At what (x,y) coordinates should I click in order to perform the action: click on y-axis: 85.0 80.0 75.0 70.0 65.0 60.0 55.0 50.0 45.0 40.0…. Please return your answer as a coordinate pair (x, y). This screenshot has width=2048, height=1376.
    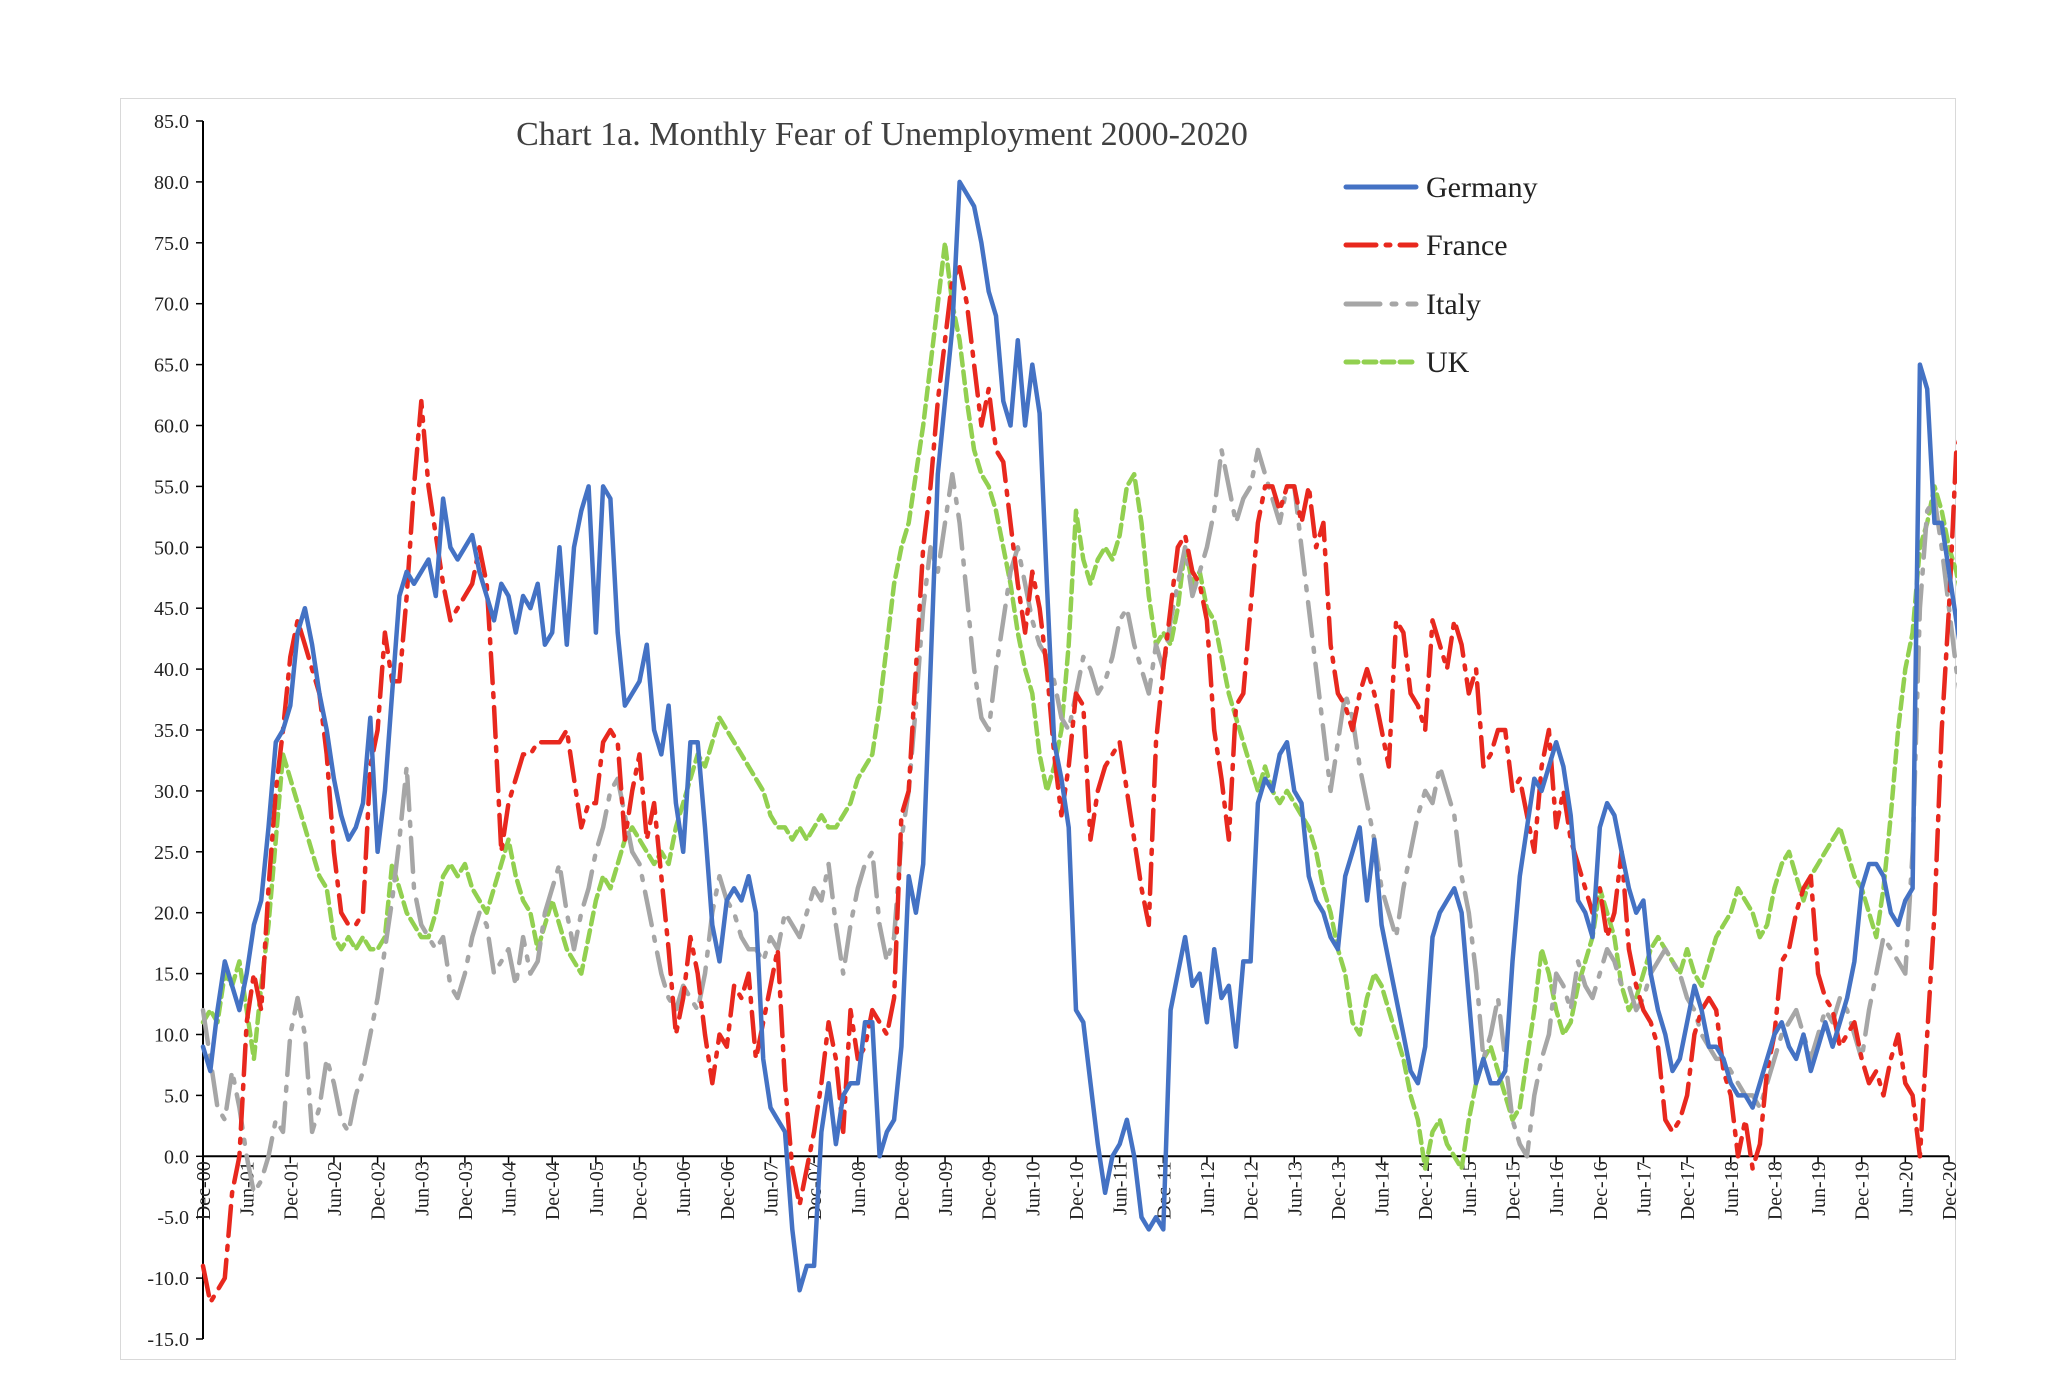
    Looking at the image, I should click on (175, 731).